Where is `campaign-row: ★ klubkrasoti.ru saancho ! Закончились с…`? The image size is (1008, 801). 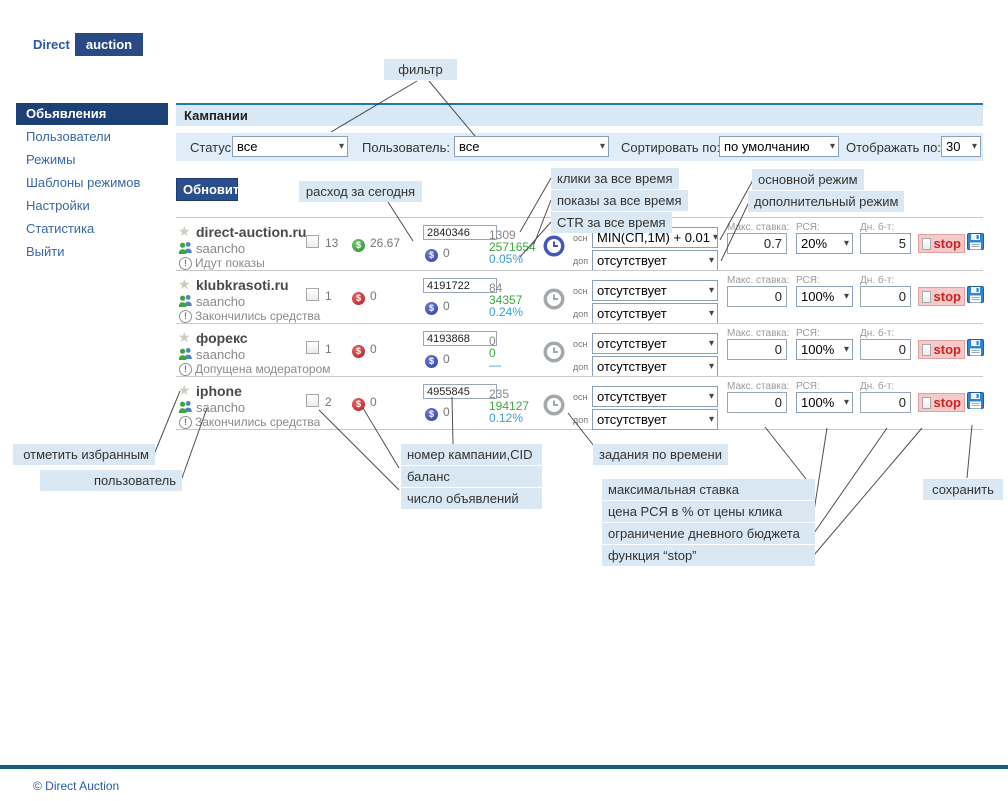
campaign-row: ★ klubkrasoti.ru saancho ! Закончились с… is located at coordinates (580, 297).